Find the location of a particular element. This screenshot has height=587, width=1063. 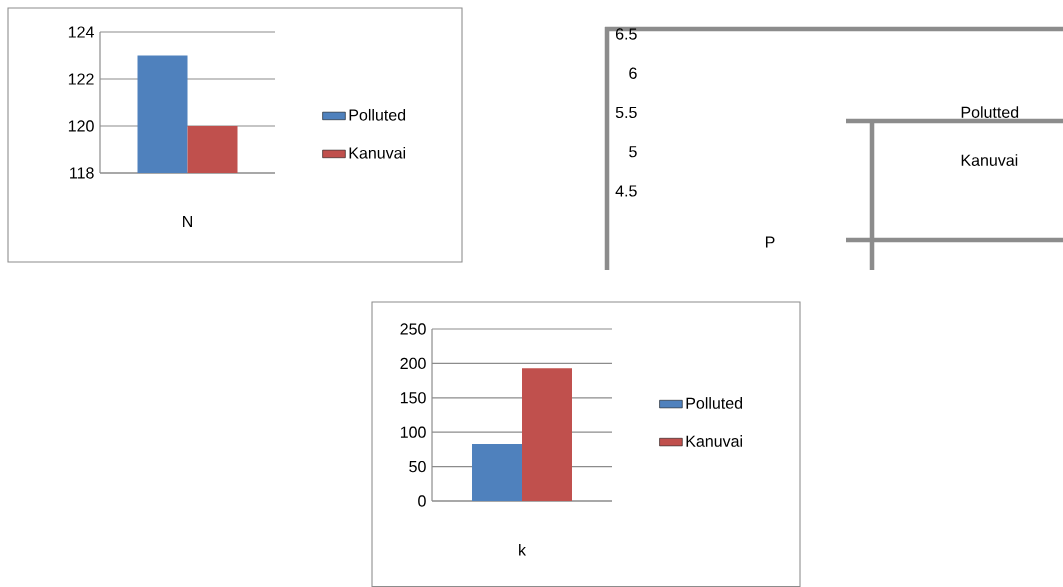

y-tick-label: 5.5 is located at coordinates (626, 112).